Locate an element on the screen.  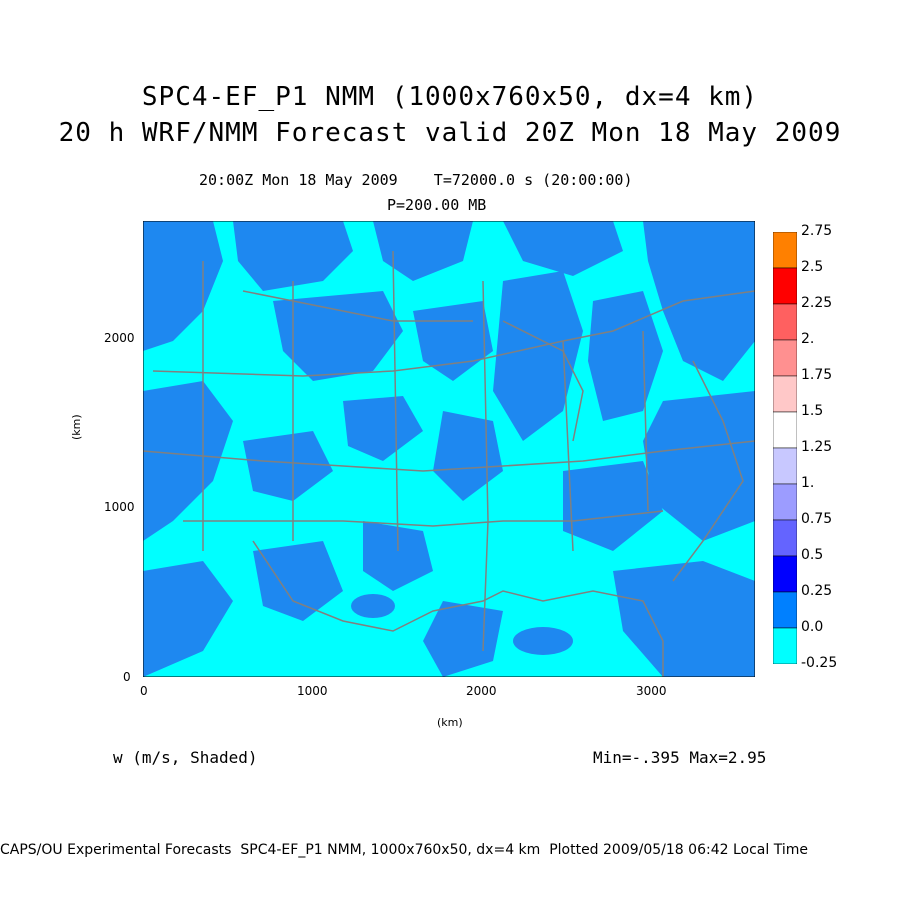
colorbar-label: 0.75 is located at coordinates (817, 519).